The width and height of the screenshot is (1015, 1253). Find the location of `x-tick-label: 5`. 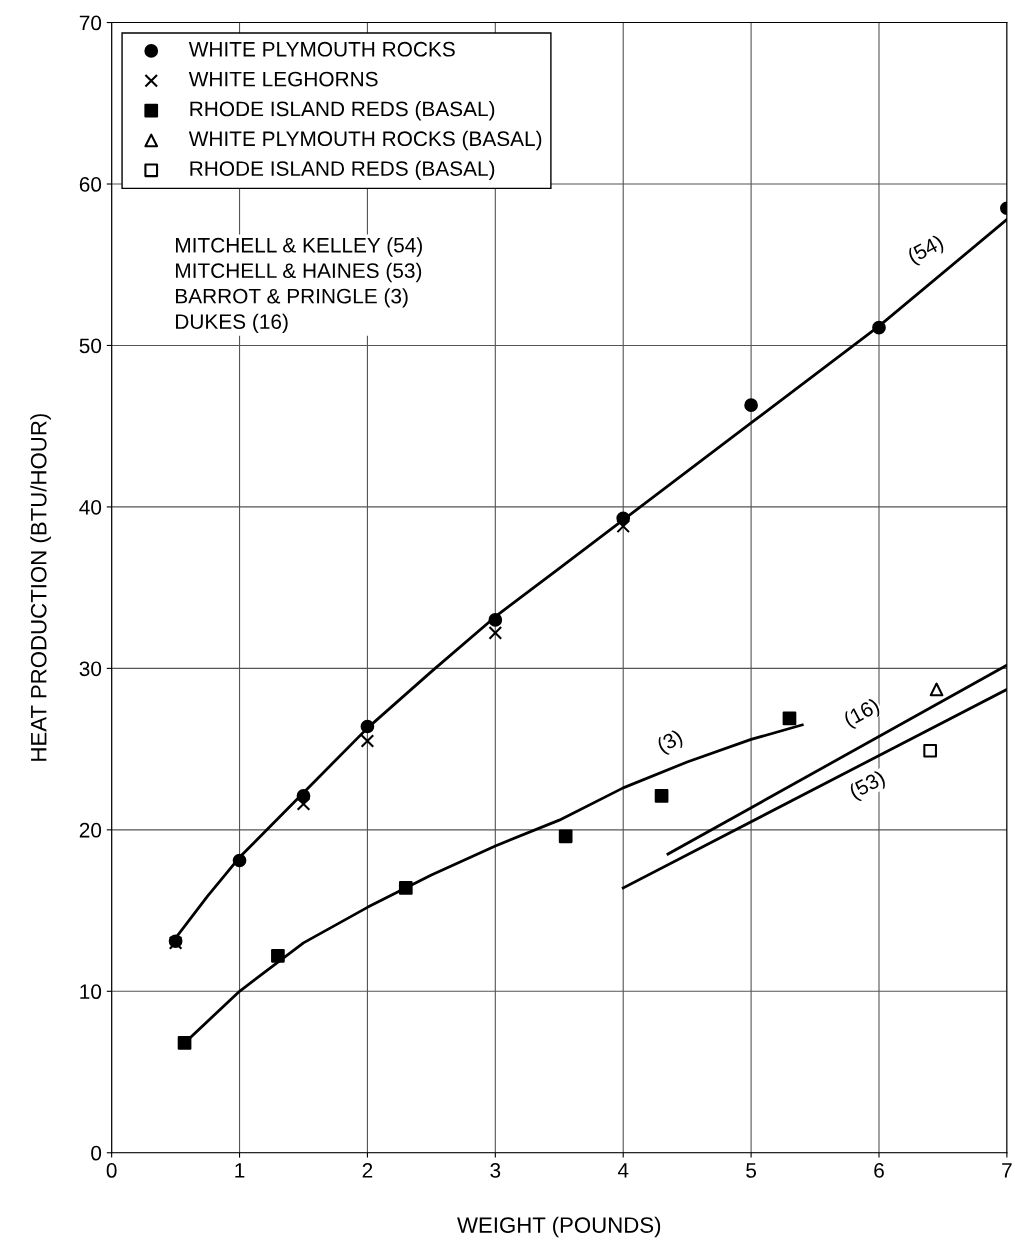

x-tick-label: 5 is located at coordinates (751, 1170).